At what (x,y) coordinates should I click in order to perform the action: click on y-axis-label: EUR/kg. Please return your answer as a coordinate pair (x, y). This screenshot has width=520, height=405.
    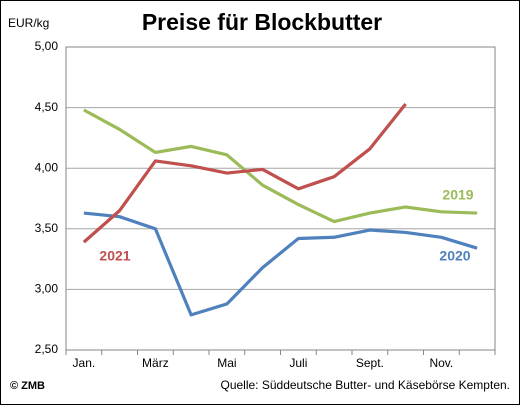
    Looking at the image, I should click on (28, 23).